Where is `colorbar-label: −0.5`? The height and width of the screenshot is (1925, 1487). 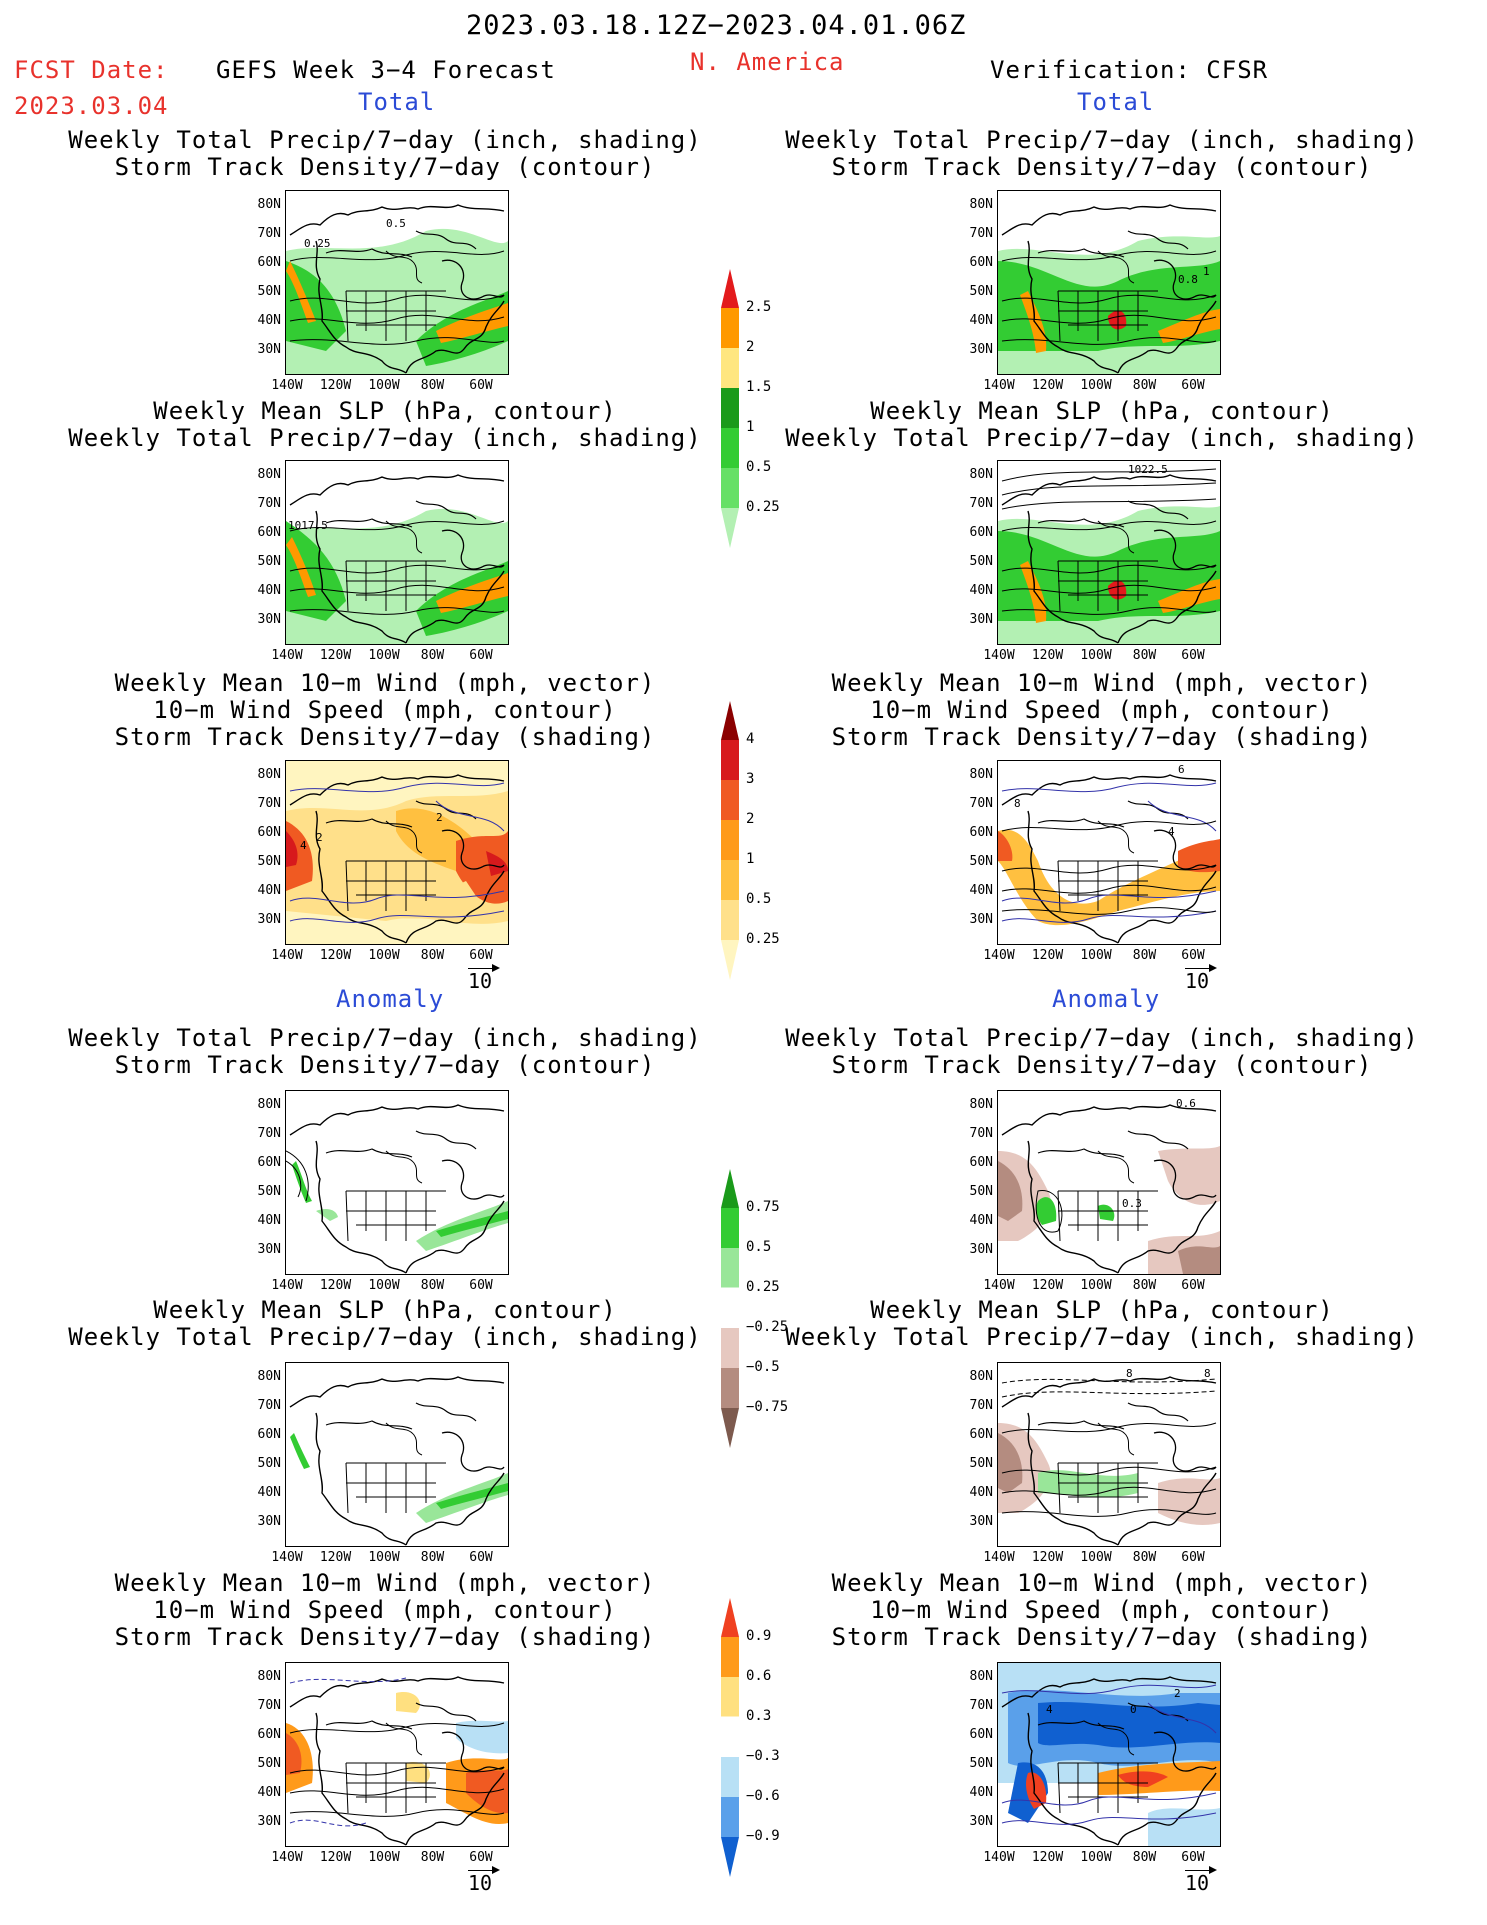 colorbar-label: −0.5 is located at coordinates (763, 1367).